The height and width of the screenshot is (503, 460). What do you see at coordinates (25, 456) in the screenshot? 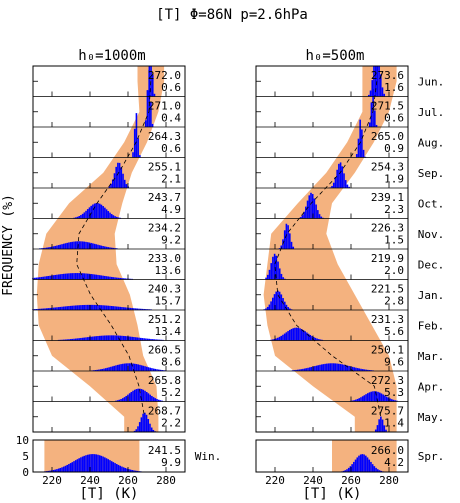
I see `annual-y-tick-label: 5` at bounding box center [25, 456].